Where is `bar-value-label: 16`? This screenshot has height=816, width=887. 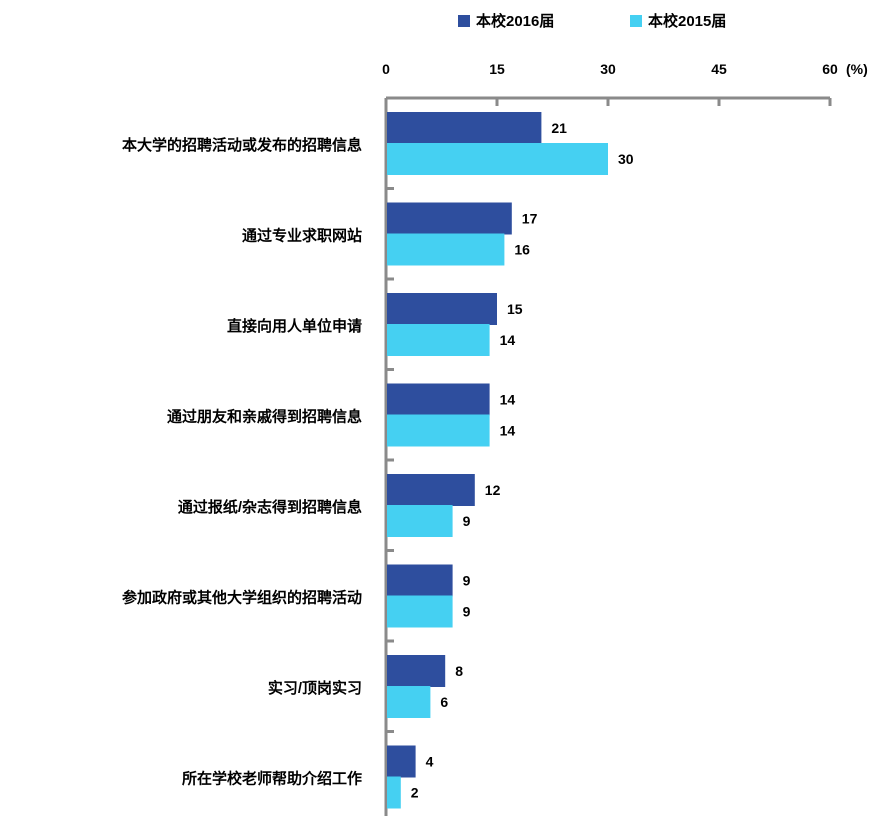
bar-value-label: 16 is located at coordinates (522, 250).